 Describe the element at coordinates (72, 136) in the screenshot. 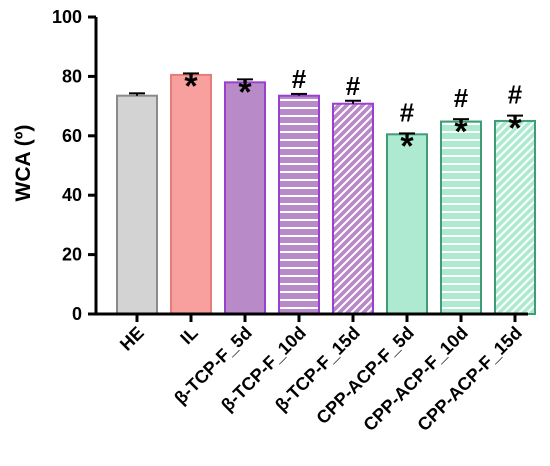

I see `y-tick-label: 60` at that location.